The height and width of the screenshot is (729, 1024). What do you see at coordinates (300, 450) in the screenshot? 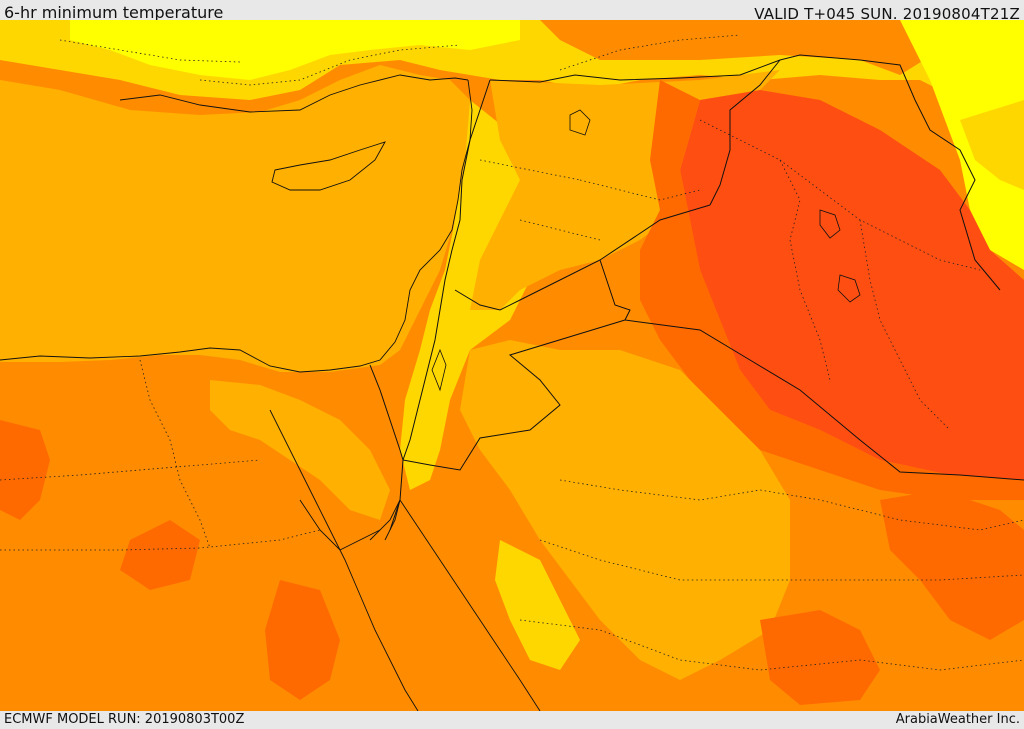
I see `field-sinai-amber` at bounding box center [300, 450].